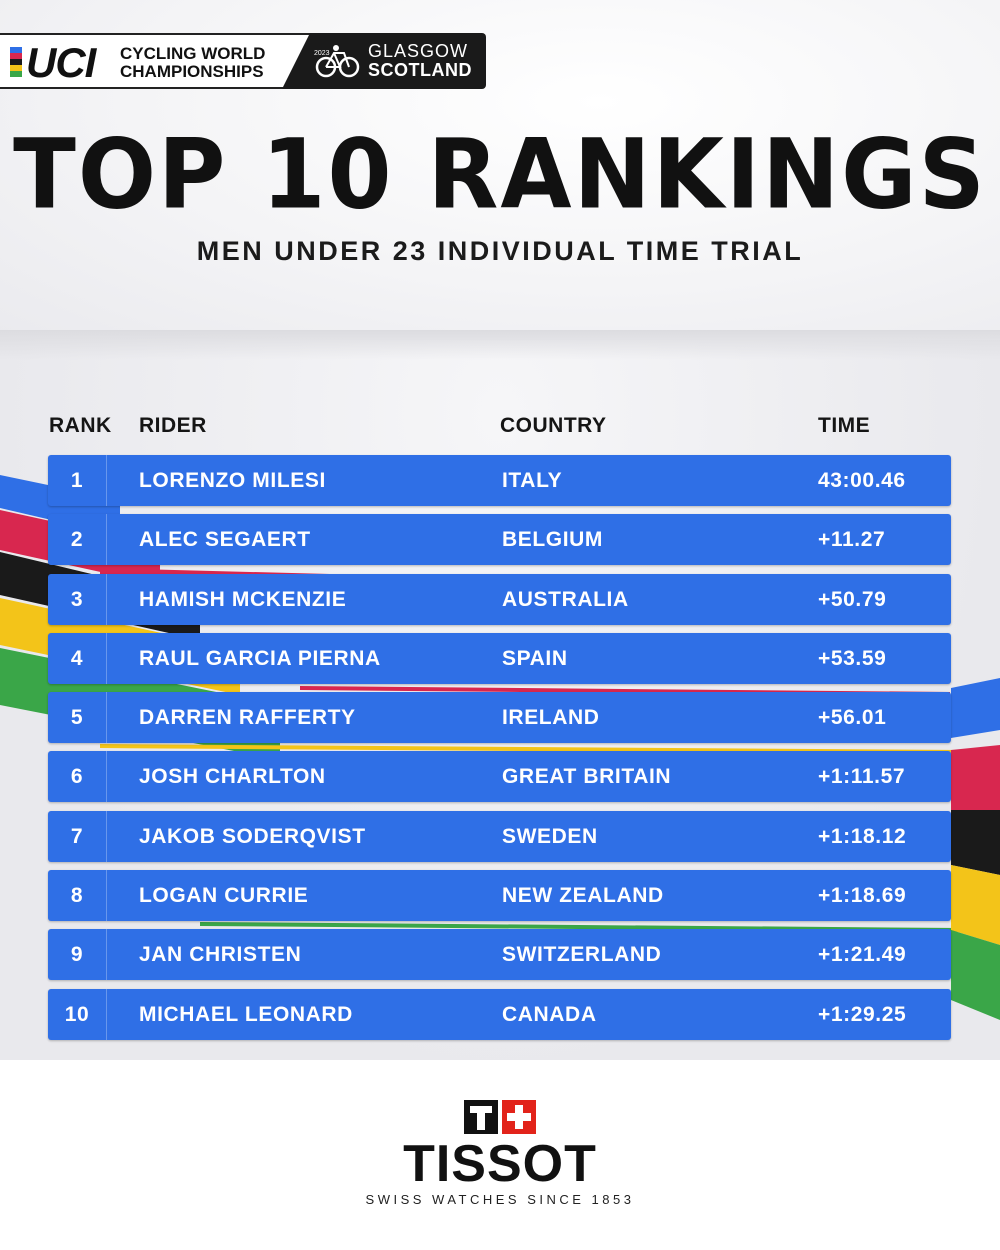 The image size is (1000, 1250). I want to click on table-row: 9 JAN CHRISTEN SWITZERLAND +1:21.49, so click(499, 955).